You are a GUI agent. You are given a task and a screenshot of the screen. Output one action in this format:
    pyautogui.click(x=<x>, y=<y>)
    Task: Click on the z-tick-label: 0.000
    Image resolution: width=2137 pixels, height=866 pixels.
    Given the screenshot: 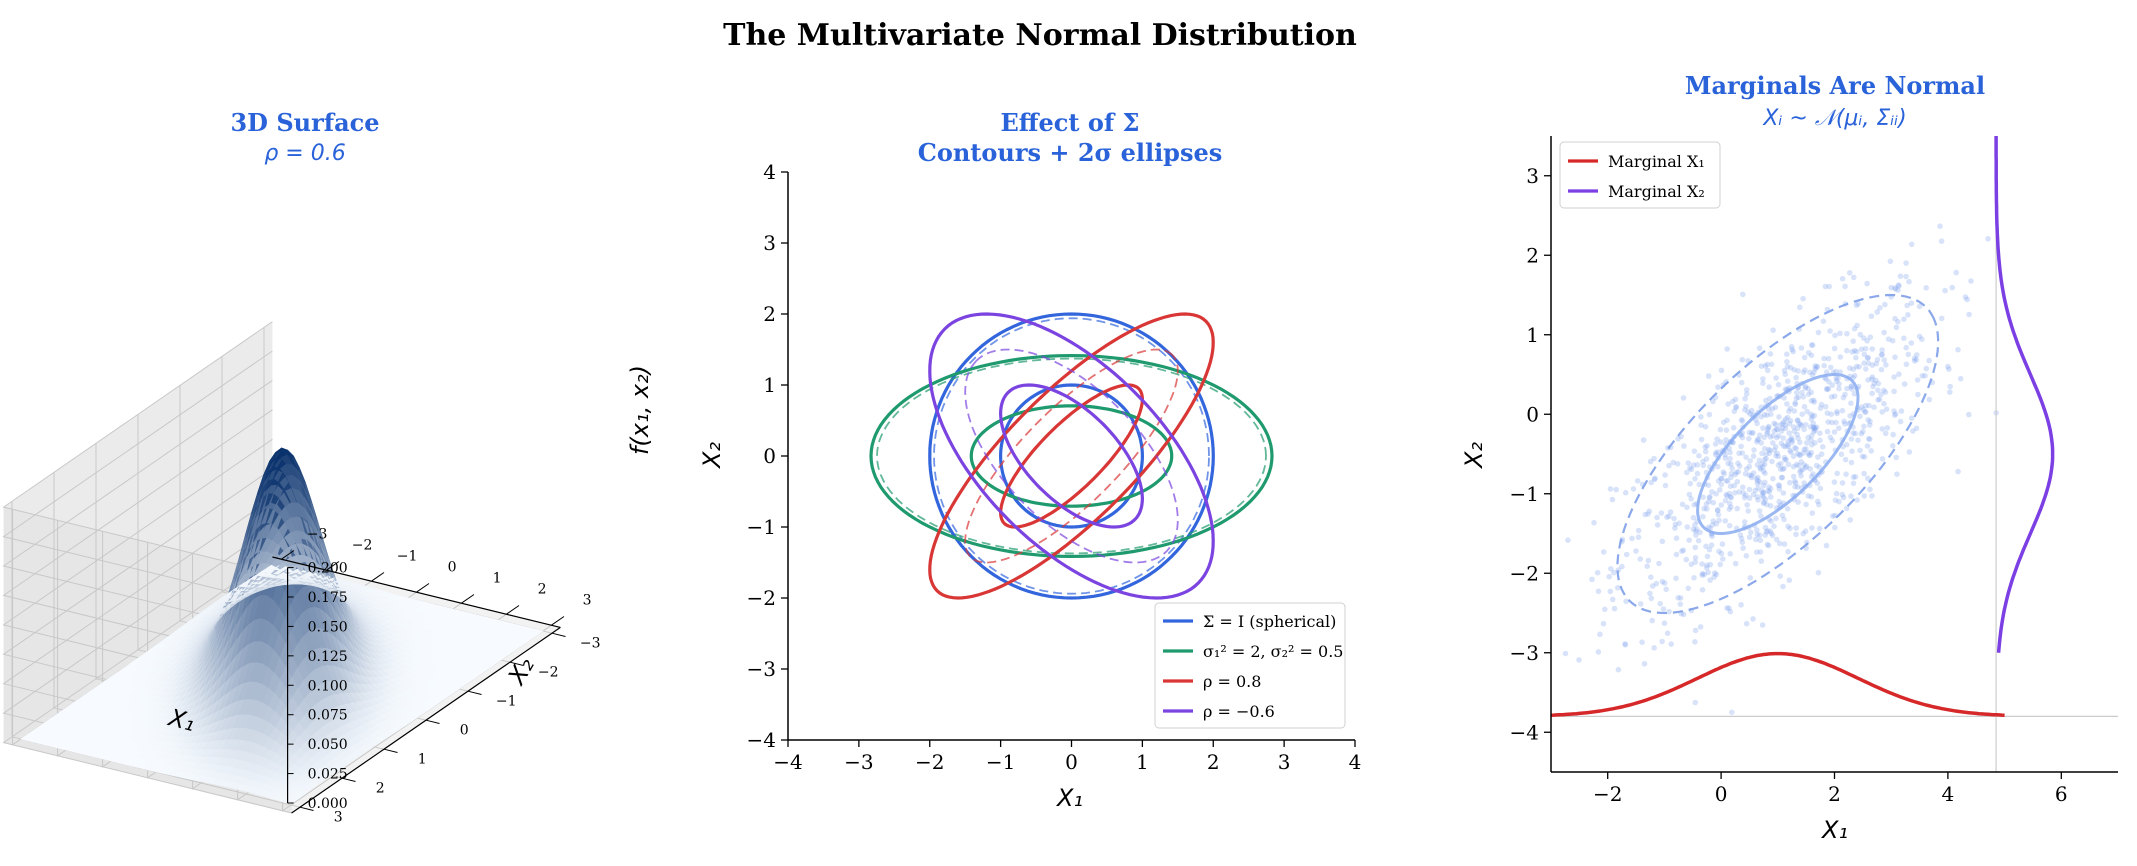 What is the action you would take?
    pyautogui.click(x=328, y=804)
    